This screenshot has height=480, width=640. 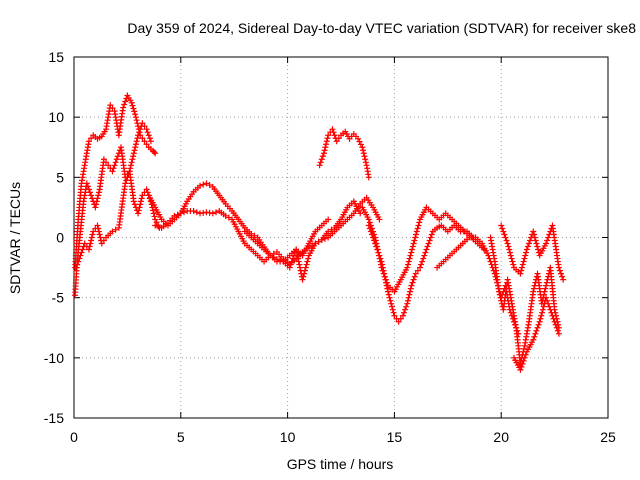 What do you see at coordinates (501, 437) in the screenshot?
I see `x-tick-label: 20` at bounding box center [501, 437].